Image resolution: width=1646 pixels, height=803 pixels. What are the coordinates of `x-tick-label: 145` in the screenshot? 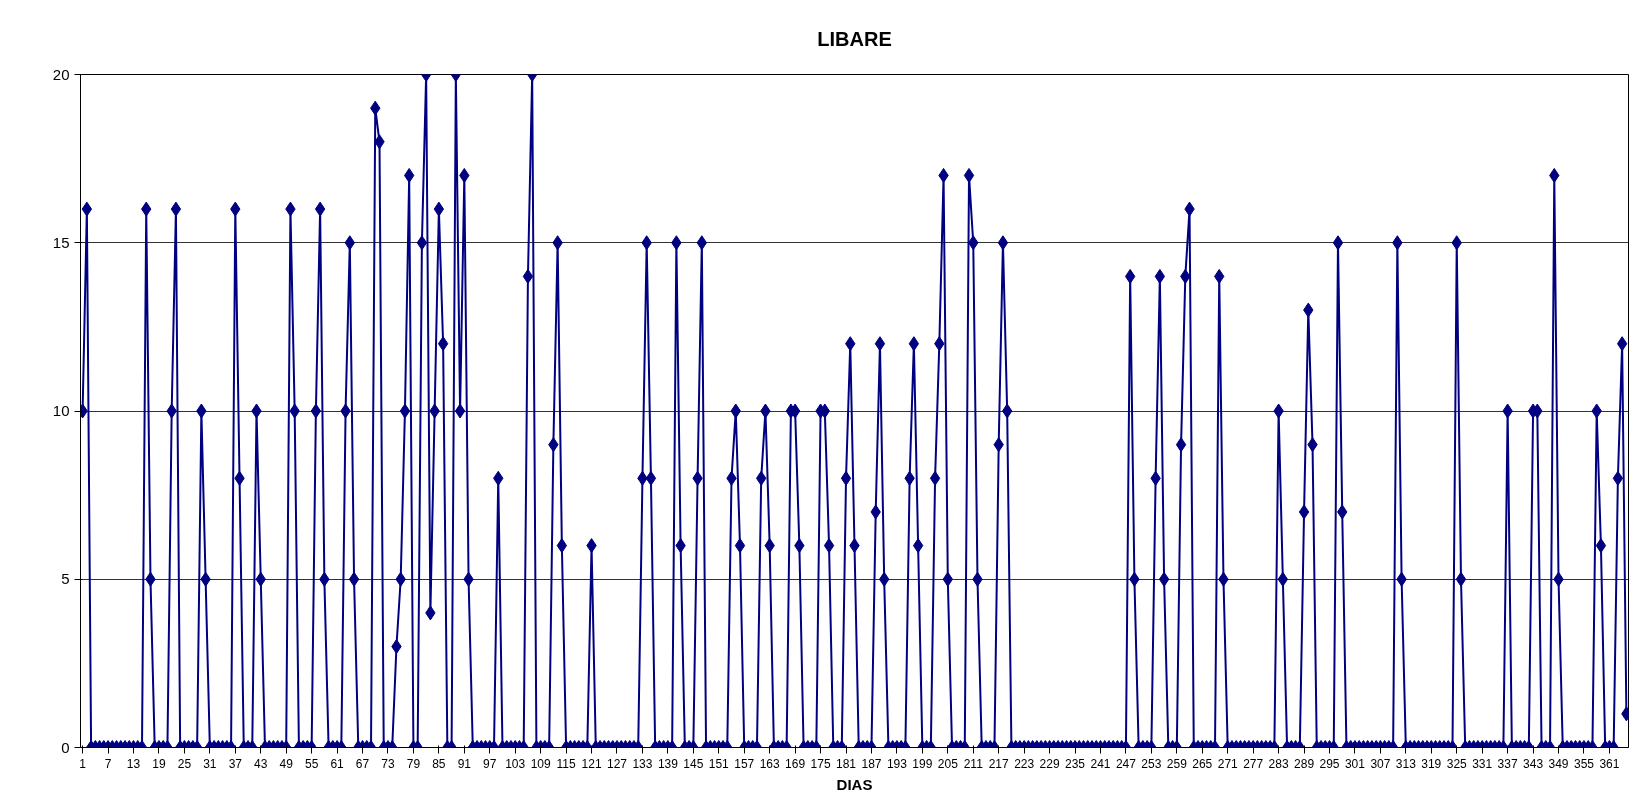 It's located at (693, 763).